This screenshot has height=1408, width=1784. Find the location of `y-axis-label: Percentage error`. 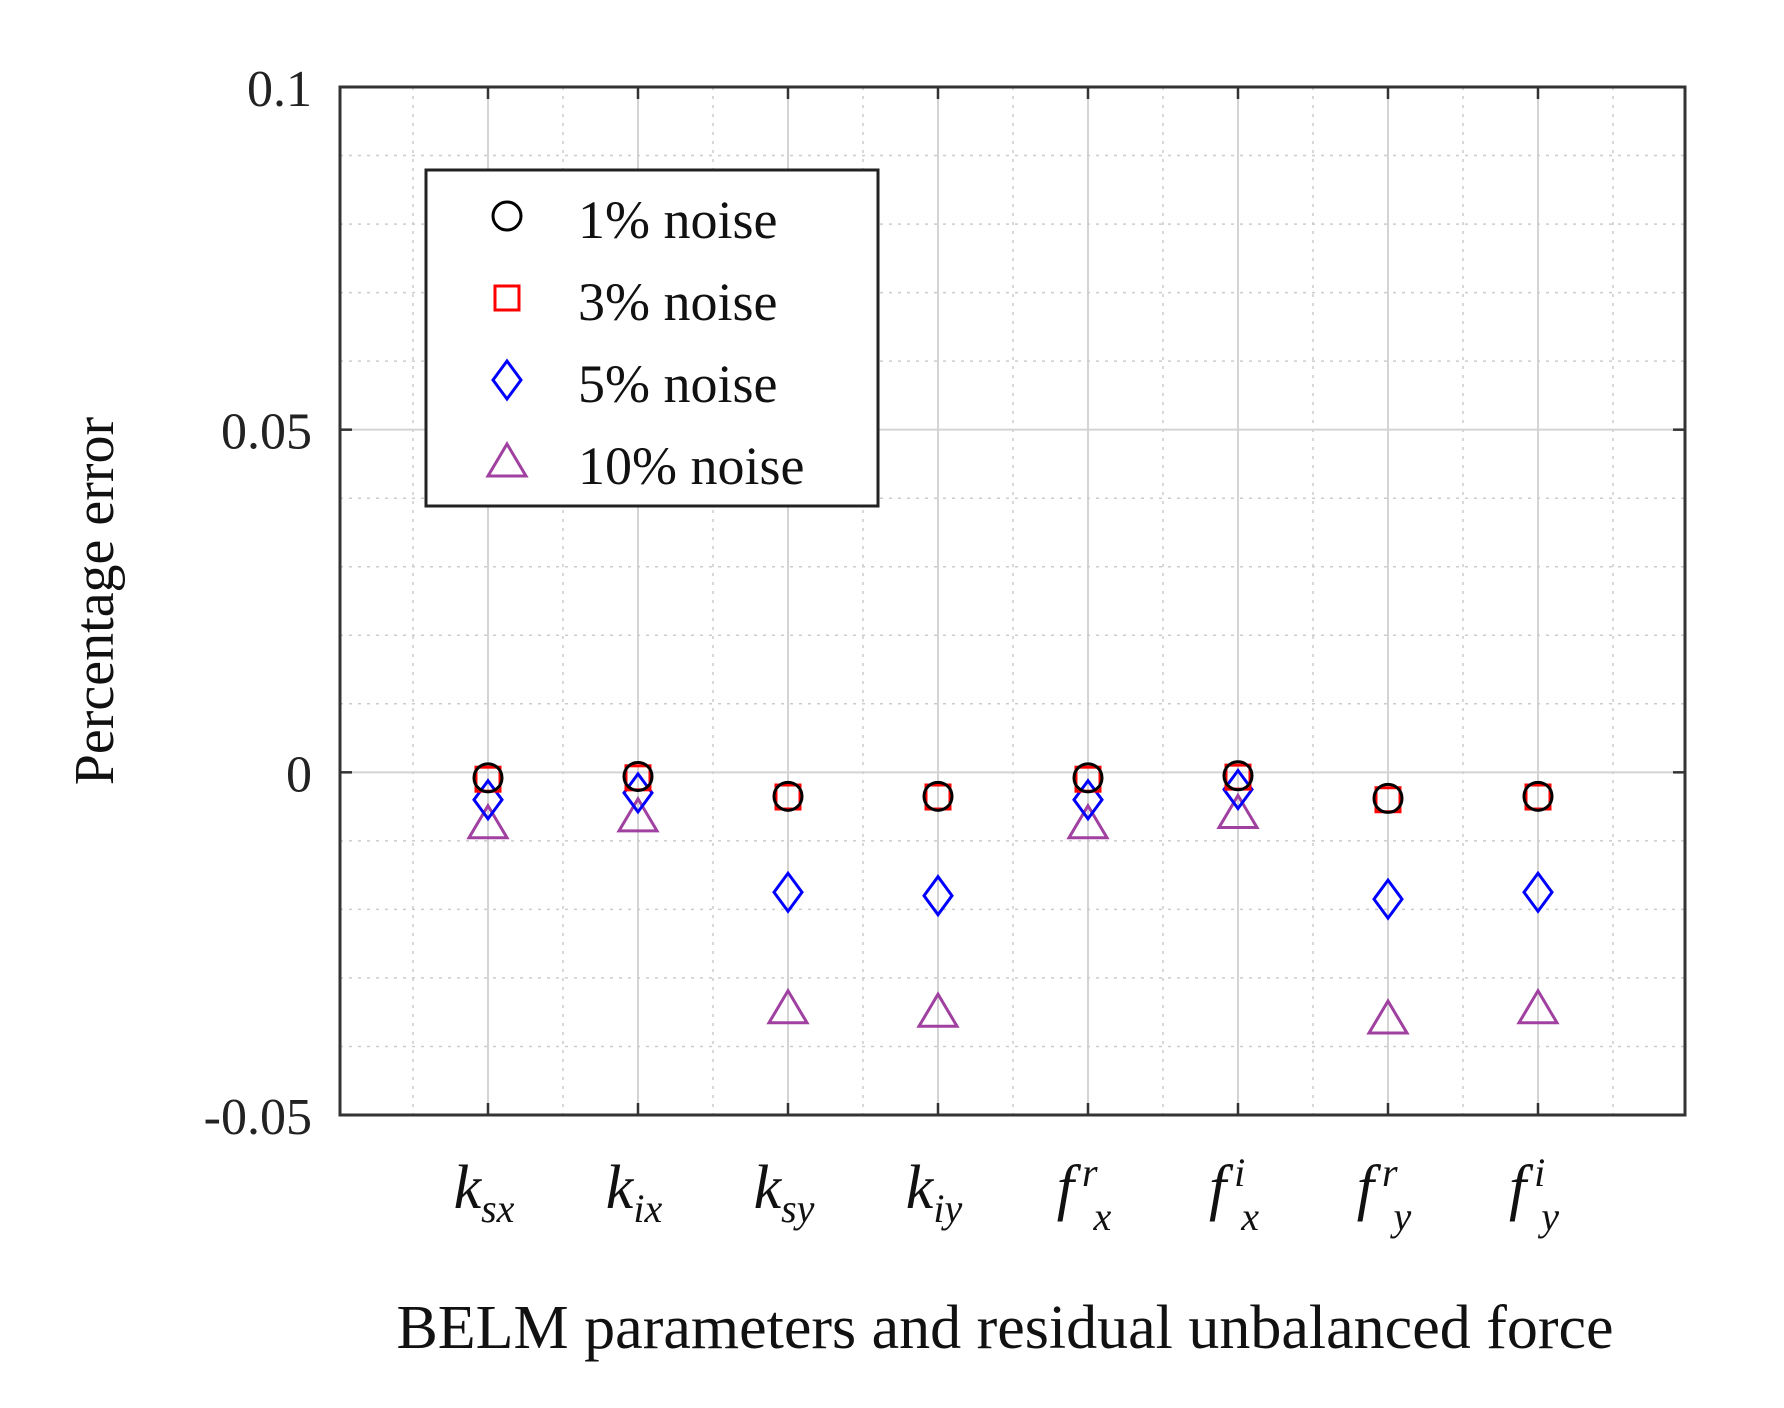

y-axis-label: Percentage error is located at coordinates (95, 600).